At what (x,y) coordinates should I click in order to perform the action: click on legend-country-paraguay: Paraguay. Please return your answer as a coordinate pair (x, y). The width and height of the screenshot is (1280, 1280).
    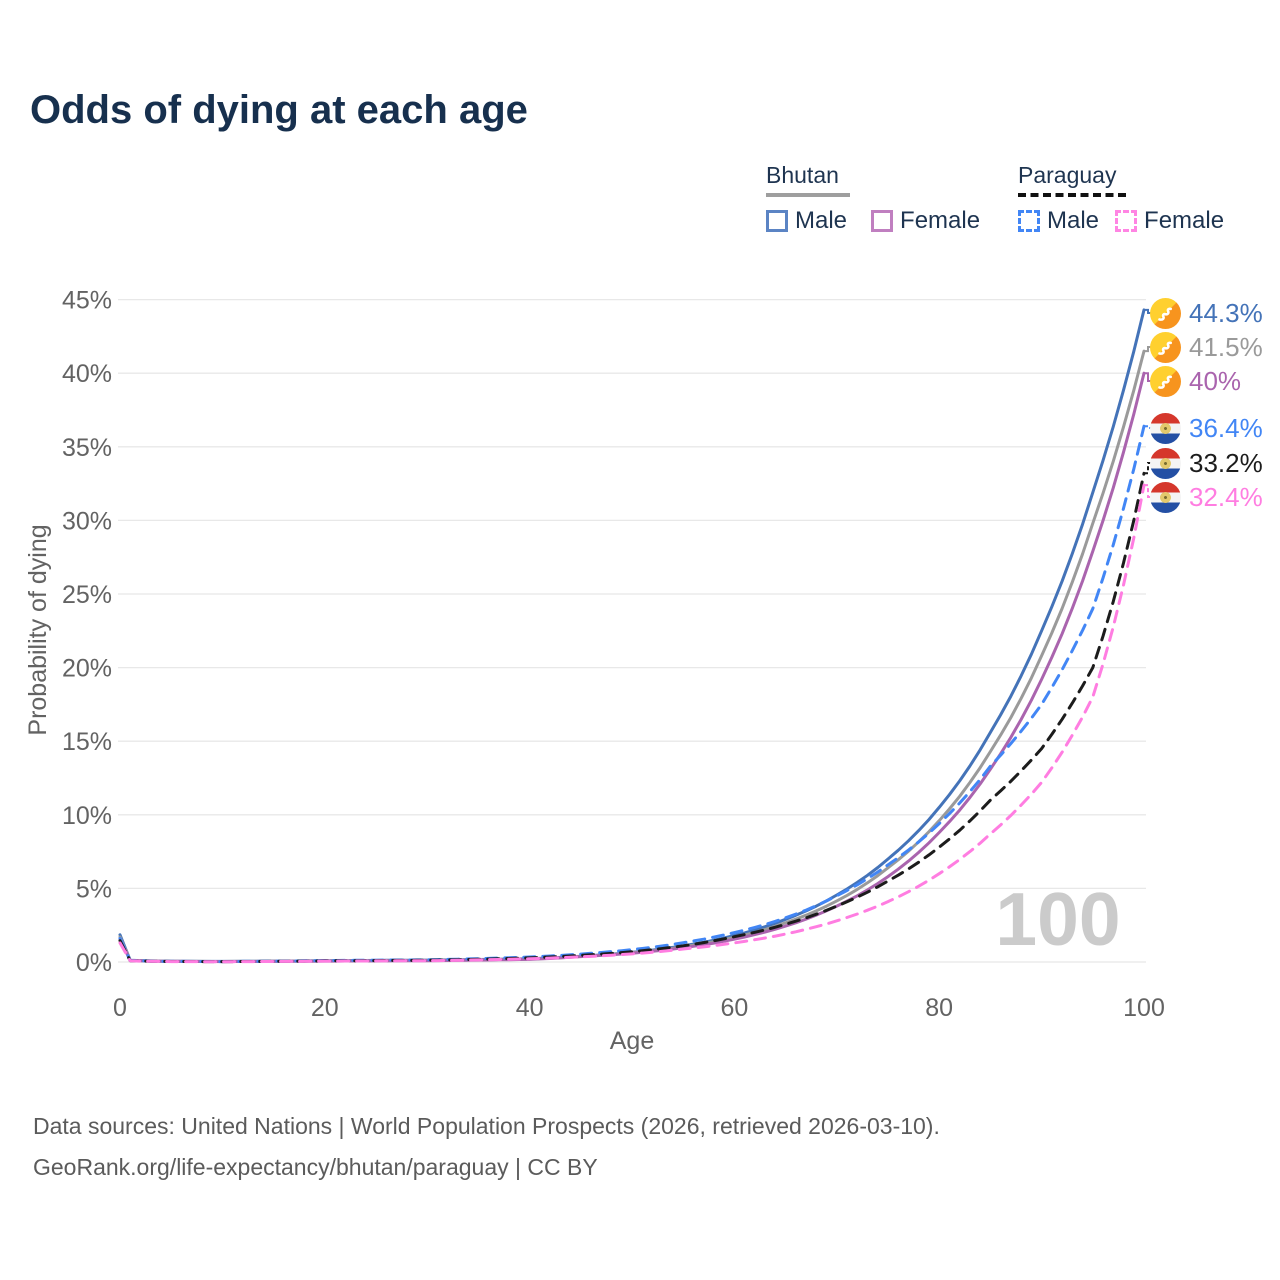
    Looking at the image, I should click on (1067, 175).